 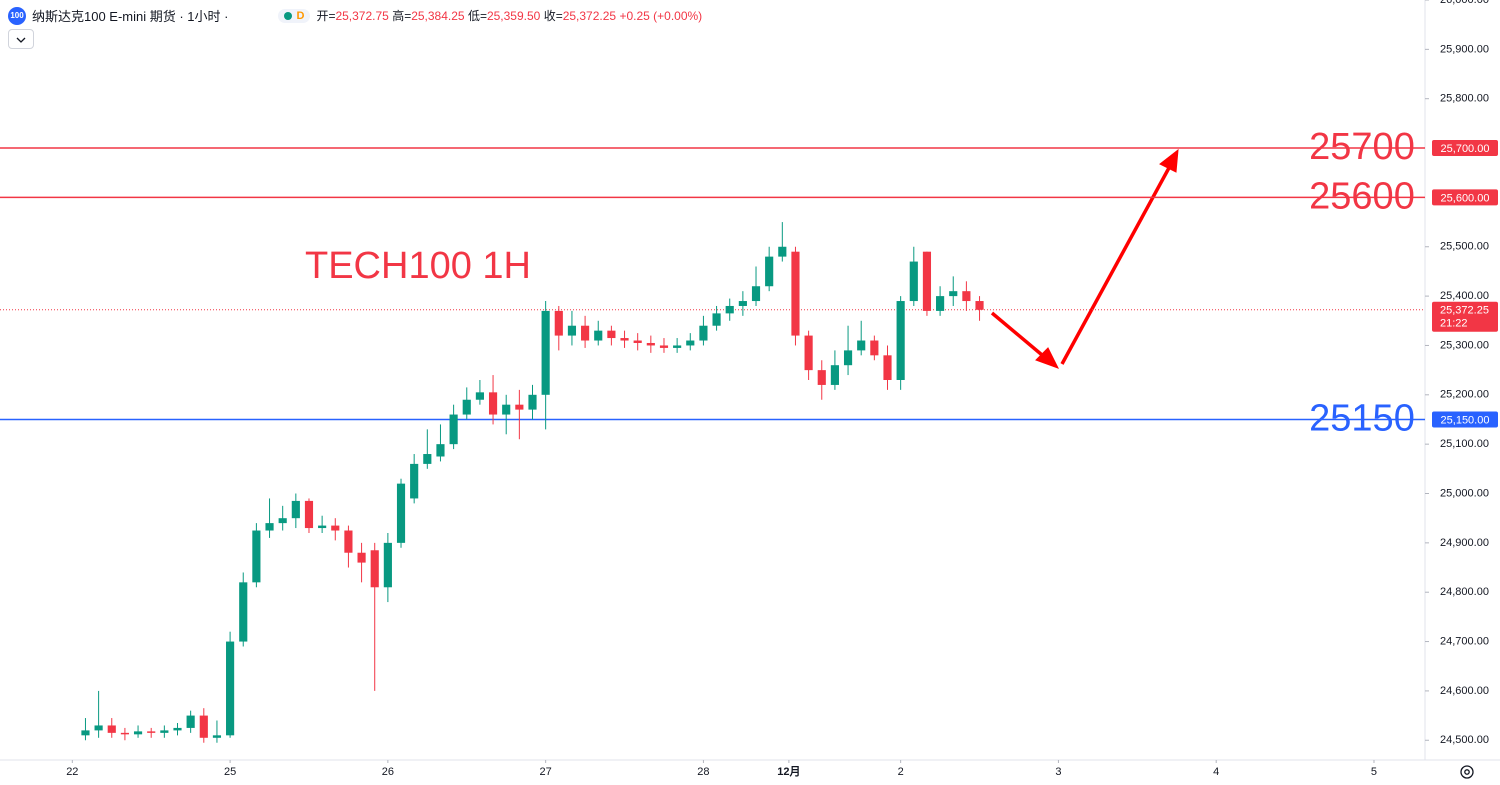 I want to click on low: 25,359.50, so click(x=513, y=16).